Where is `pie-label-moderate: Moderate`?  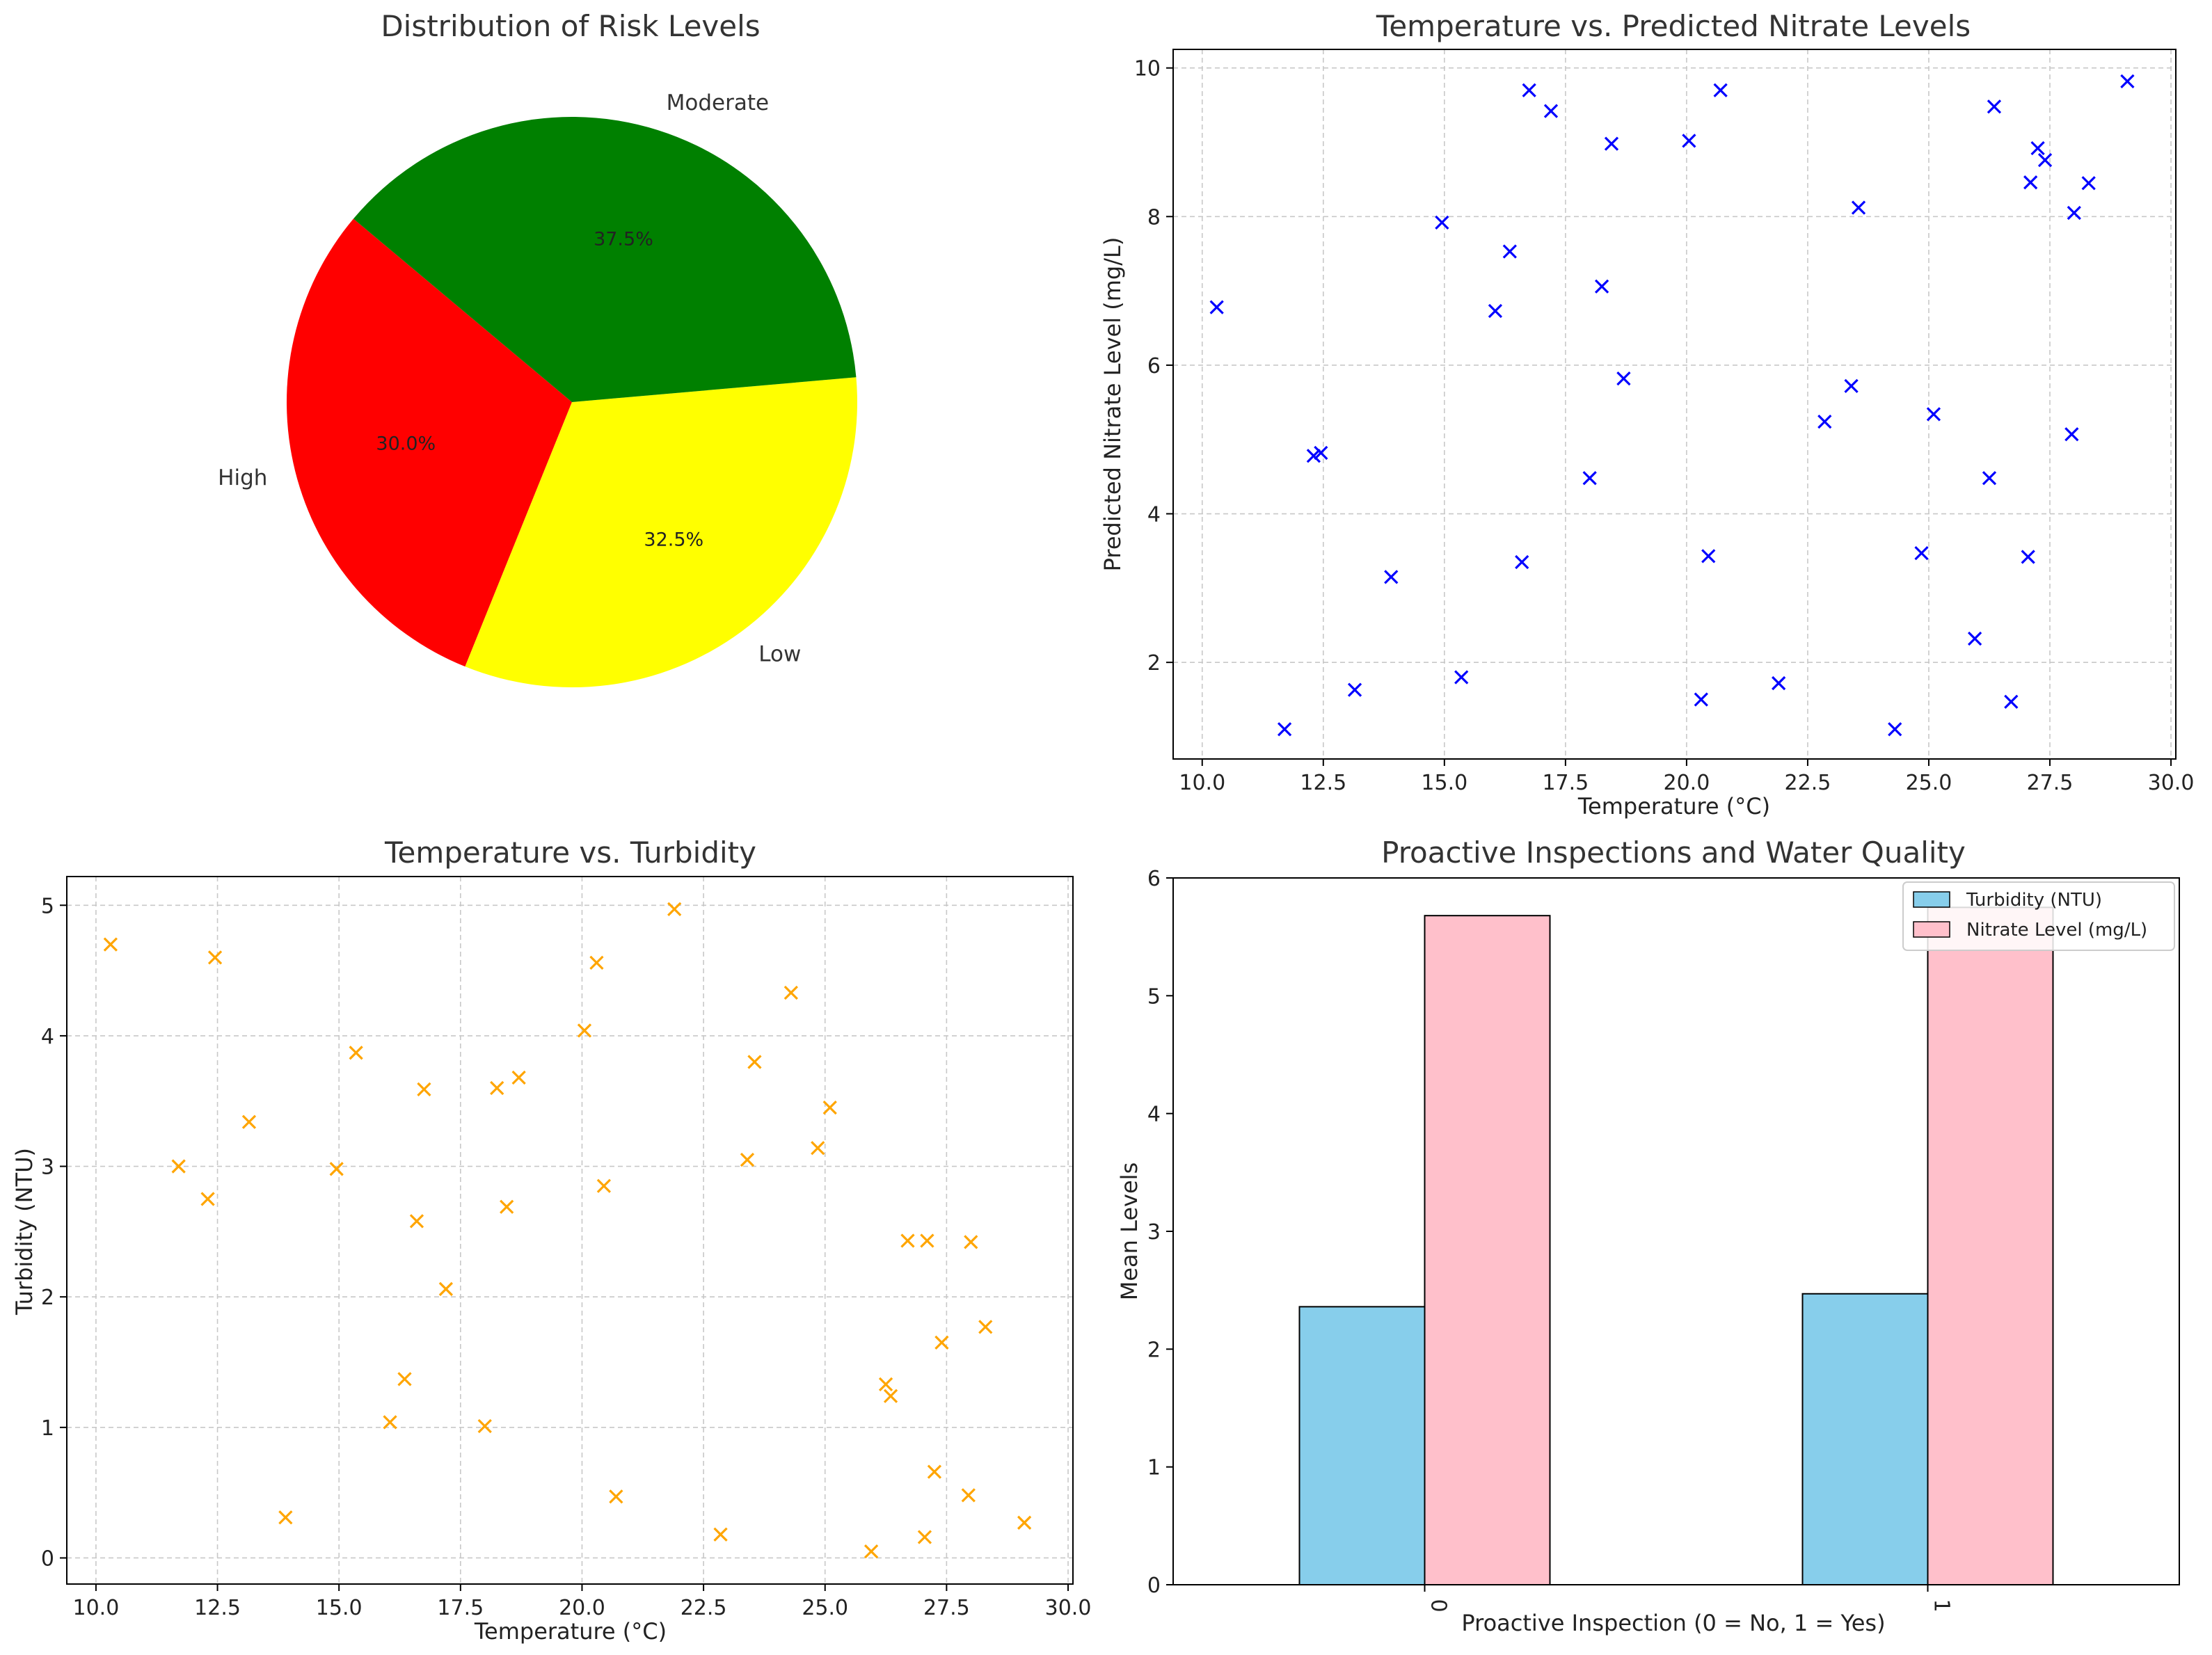 pie-label-moderate: Moderate is located at coordinates (718, 102).